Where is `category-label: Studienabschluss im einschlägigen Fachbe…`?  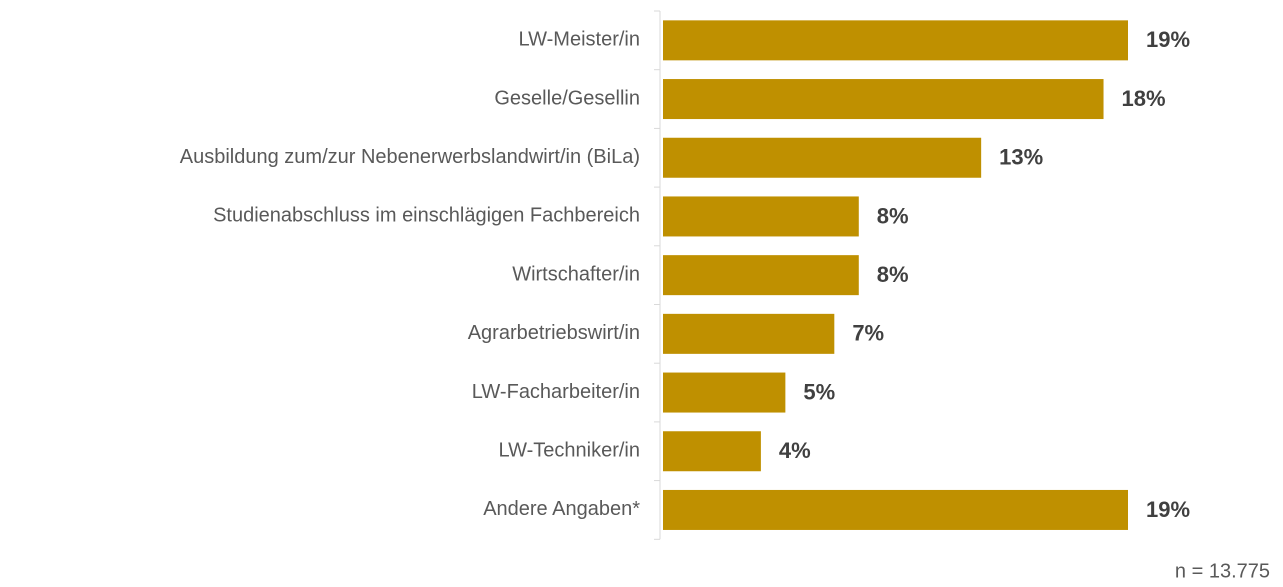
category-label: Studienabschluss im einschlägigen Fachbe… is located at coordinates (426, 216).